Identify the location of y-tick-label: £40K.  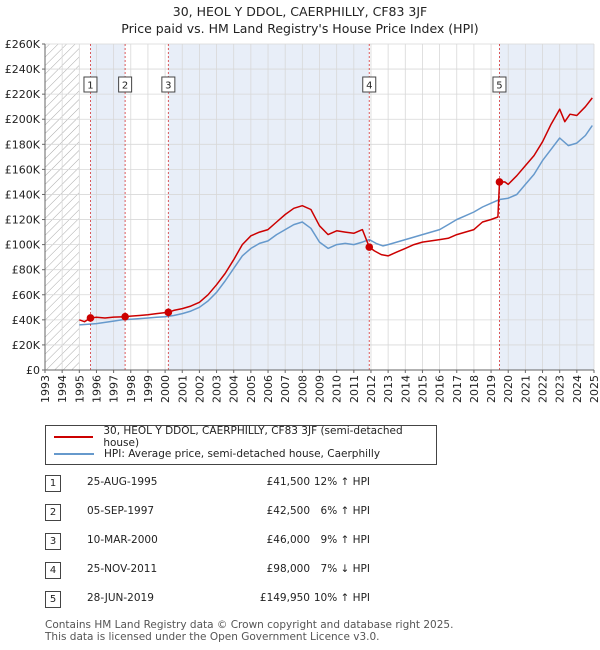
(26, 320).